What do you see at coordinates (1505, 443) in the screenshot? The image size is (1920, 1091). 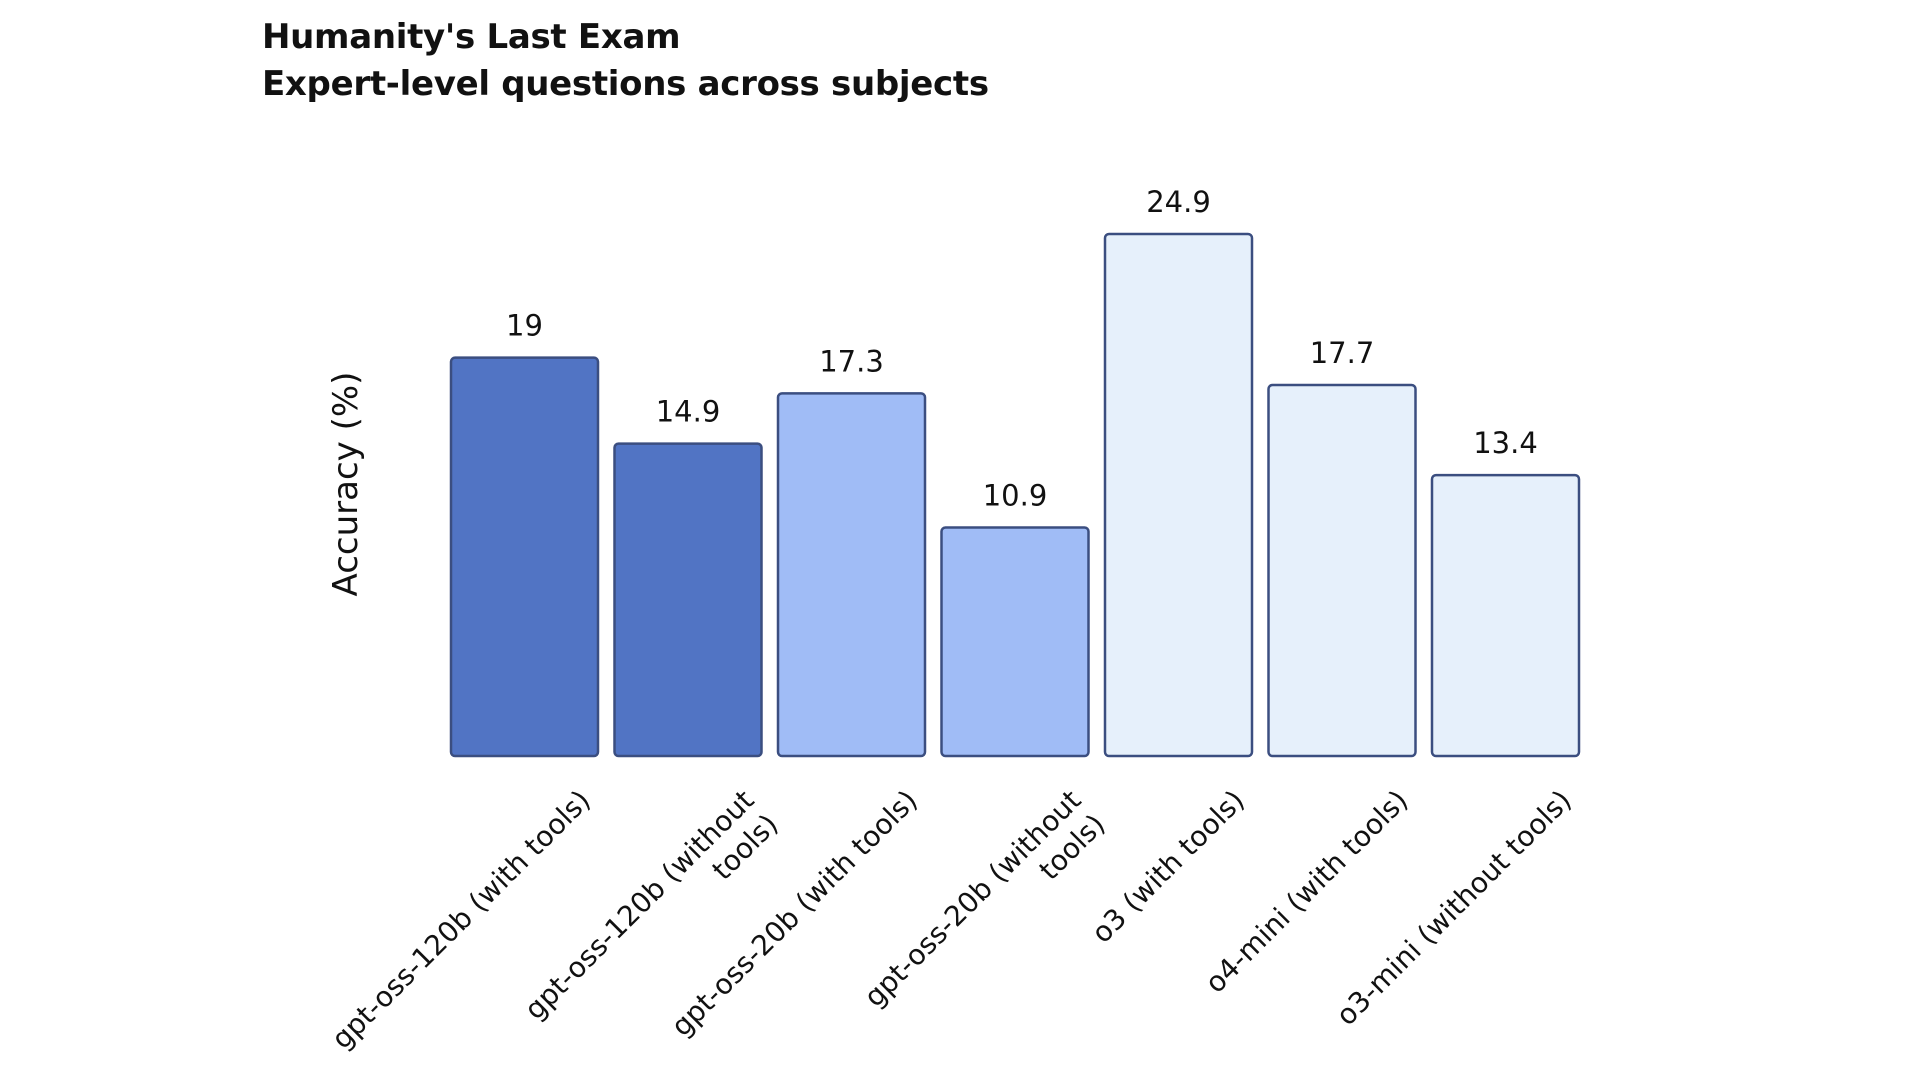 I see `value-label-7: 13.4` at bounding box center [1505, 443].